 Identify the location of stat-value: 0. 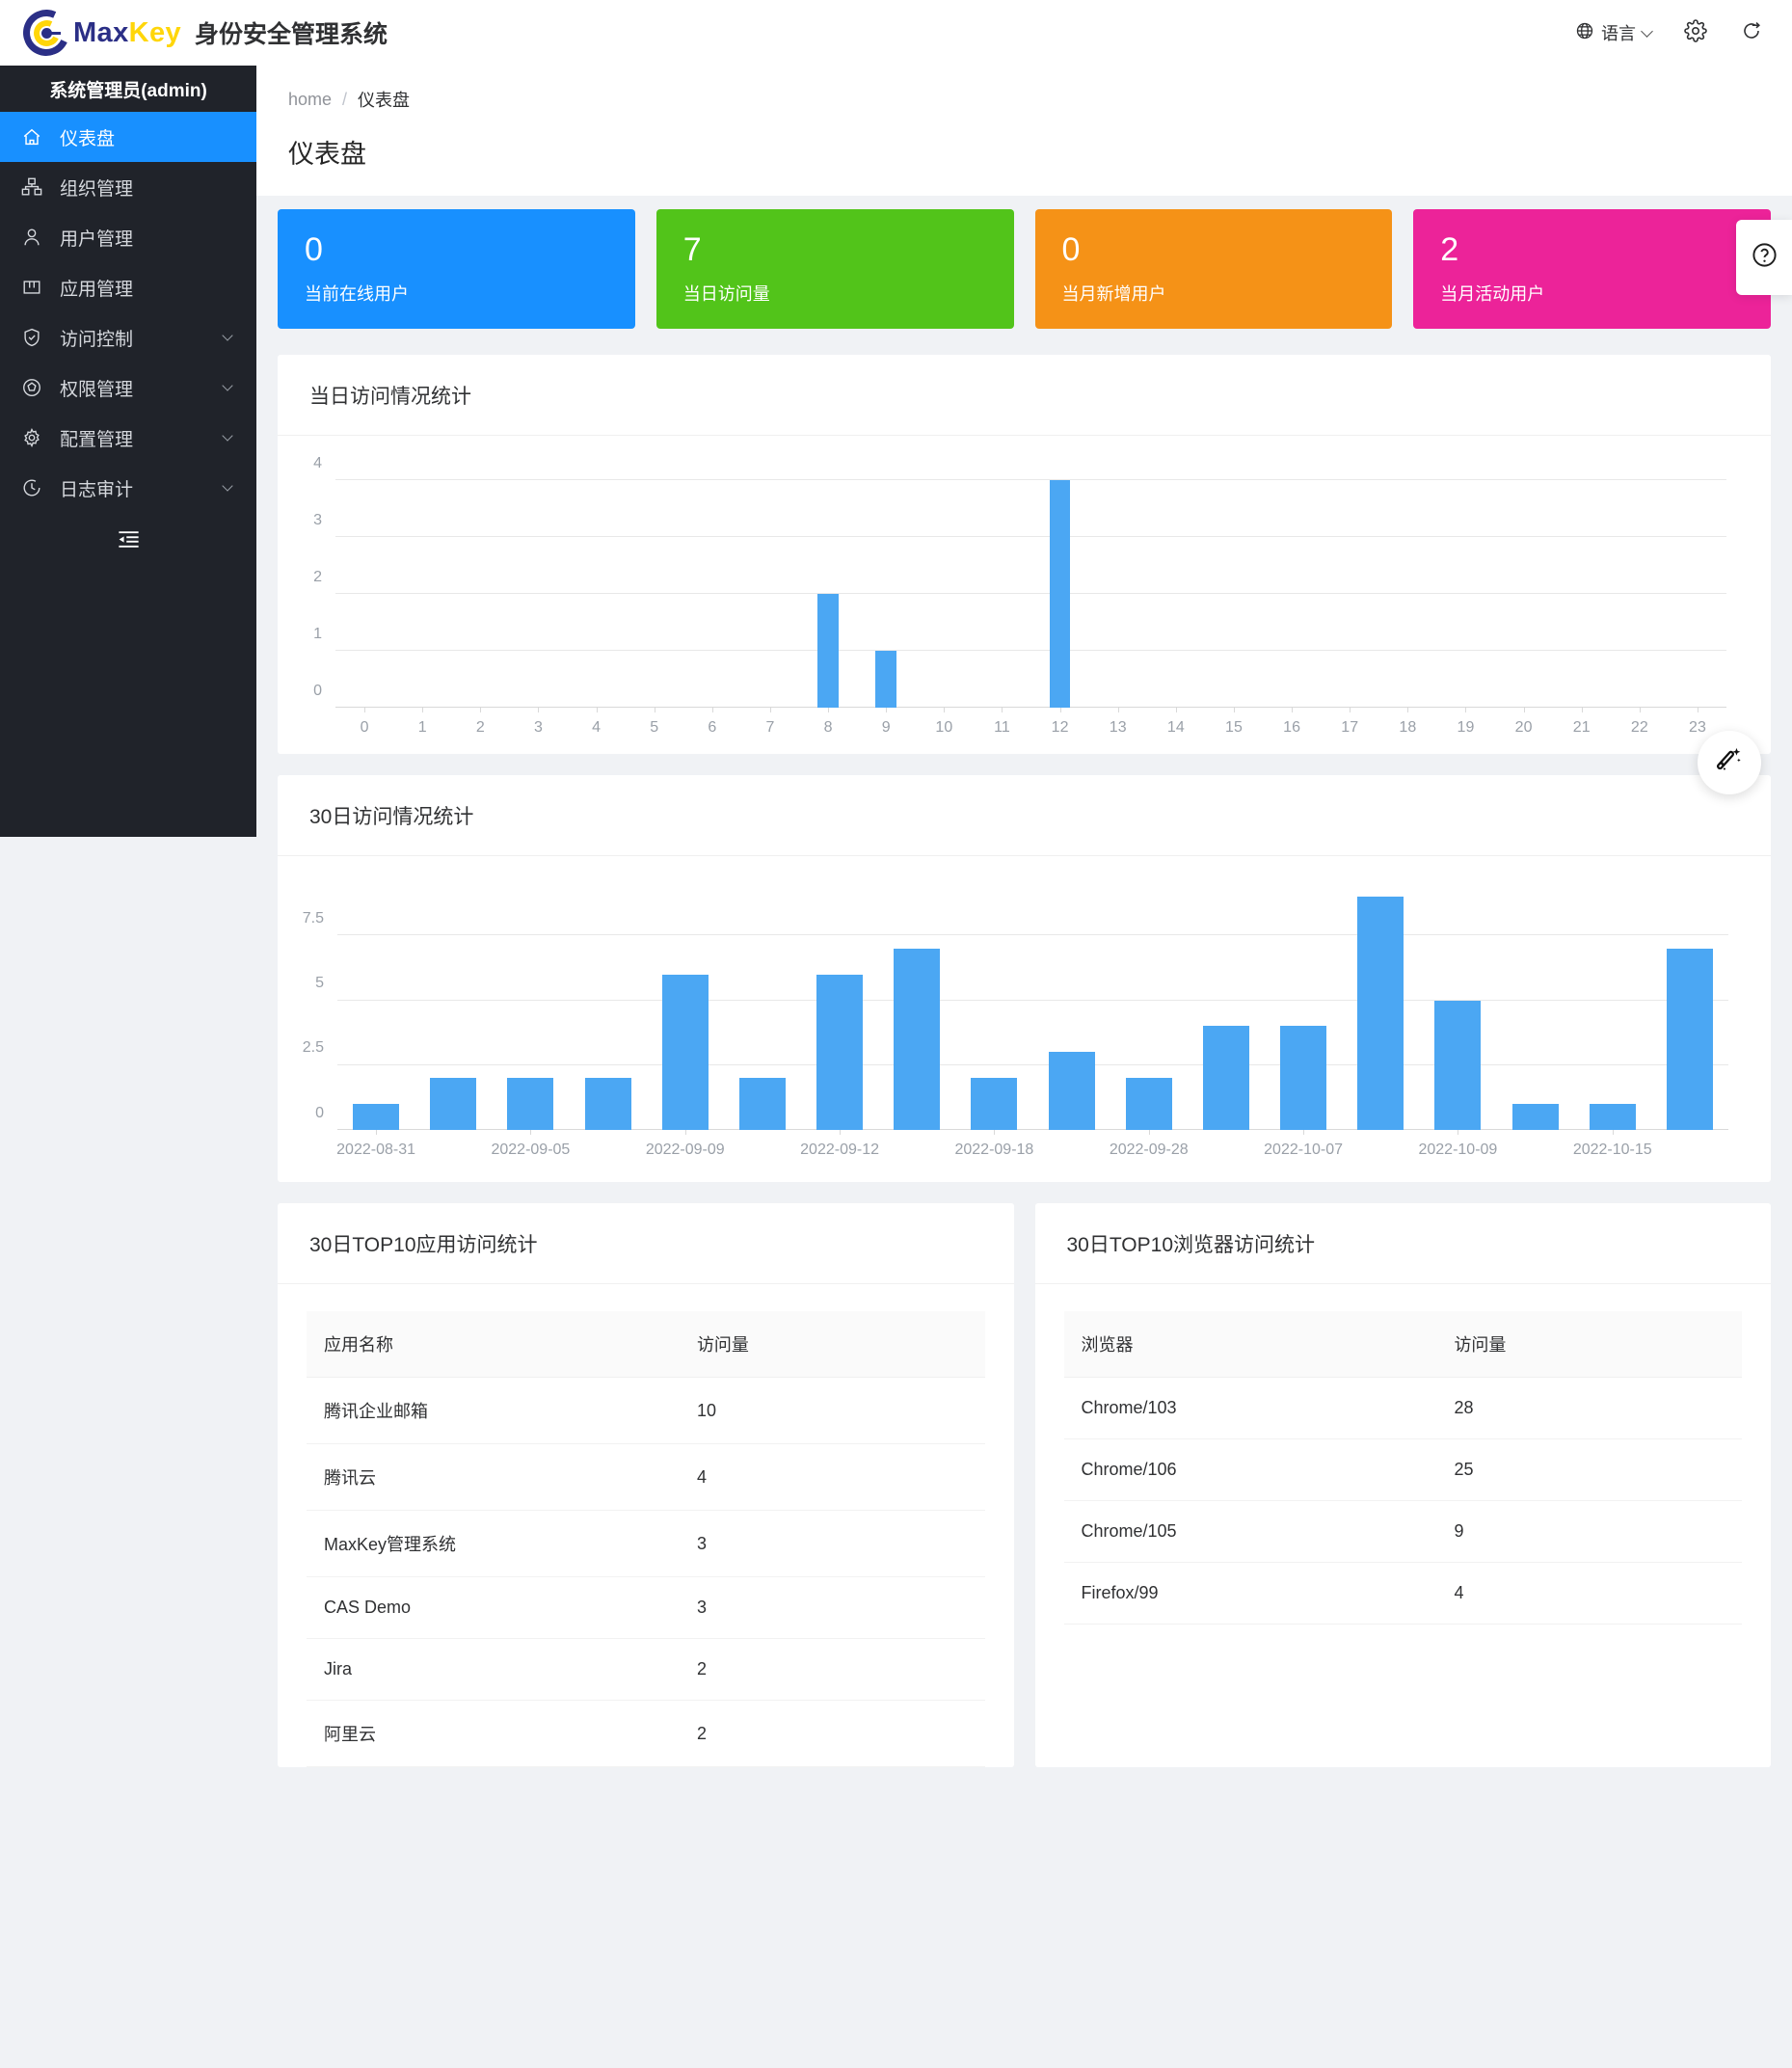
(314, 249).